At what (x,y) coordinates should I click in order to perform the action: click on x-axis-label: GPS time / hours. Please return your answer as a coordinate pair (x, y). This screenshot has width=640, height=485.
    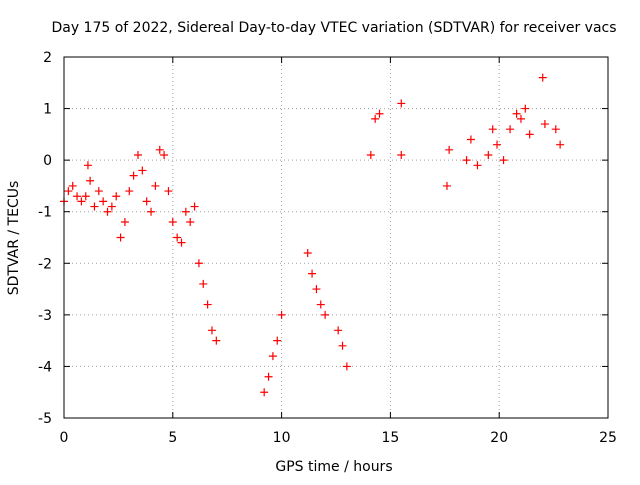
    Looking at the image, I should click on (333, 467).